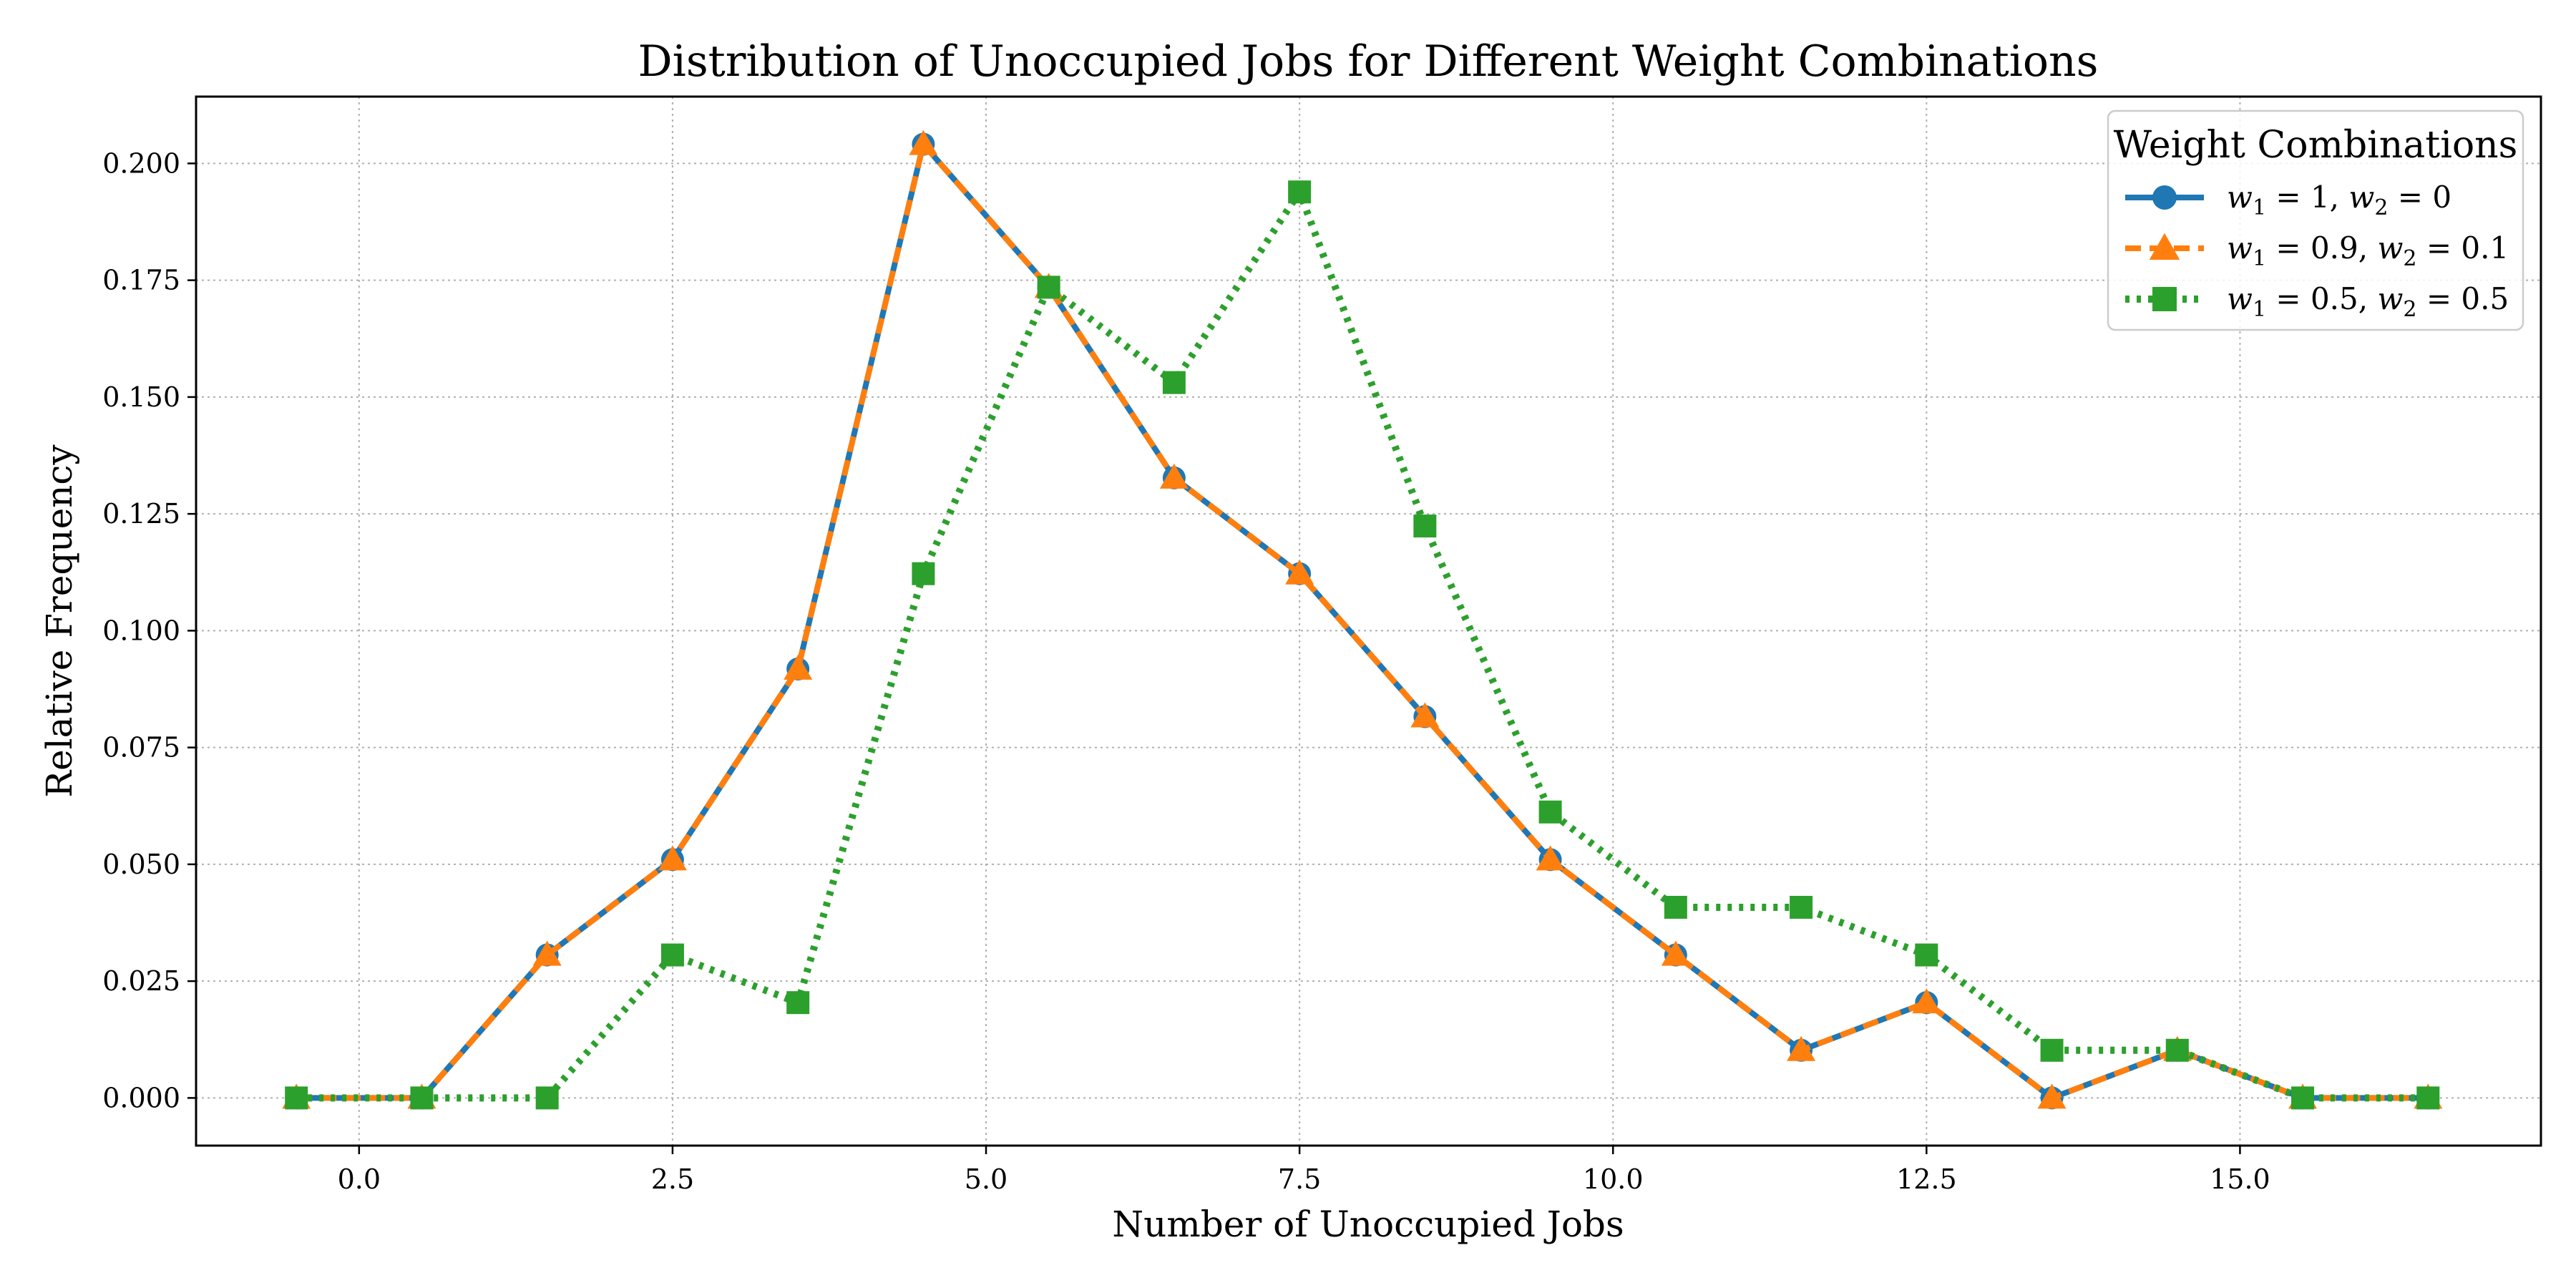  What do you see at coordinates (141, 280) in the screenshot?
I see `y-tick-label: 0.175` at bounding box center [141, 280].